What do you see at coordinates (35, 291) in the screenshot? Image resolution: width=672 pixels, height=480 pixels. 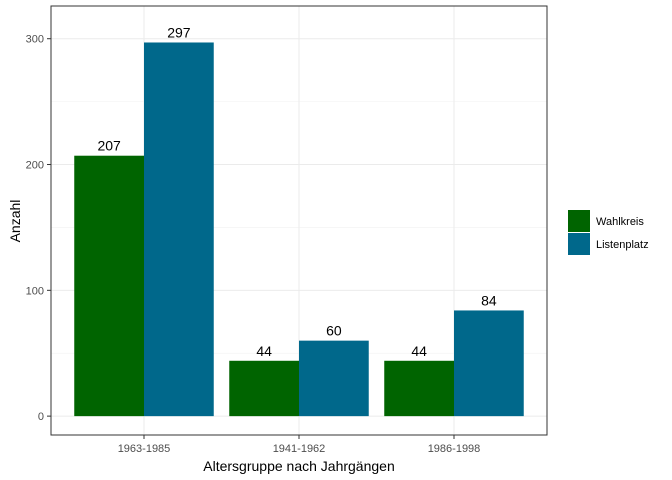 I see `y-tick-label: 100` at bounding box center [35, 291].